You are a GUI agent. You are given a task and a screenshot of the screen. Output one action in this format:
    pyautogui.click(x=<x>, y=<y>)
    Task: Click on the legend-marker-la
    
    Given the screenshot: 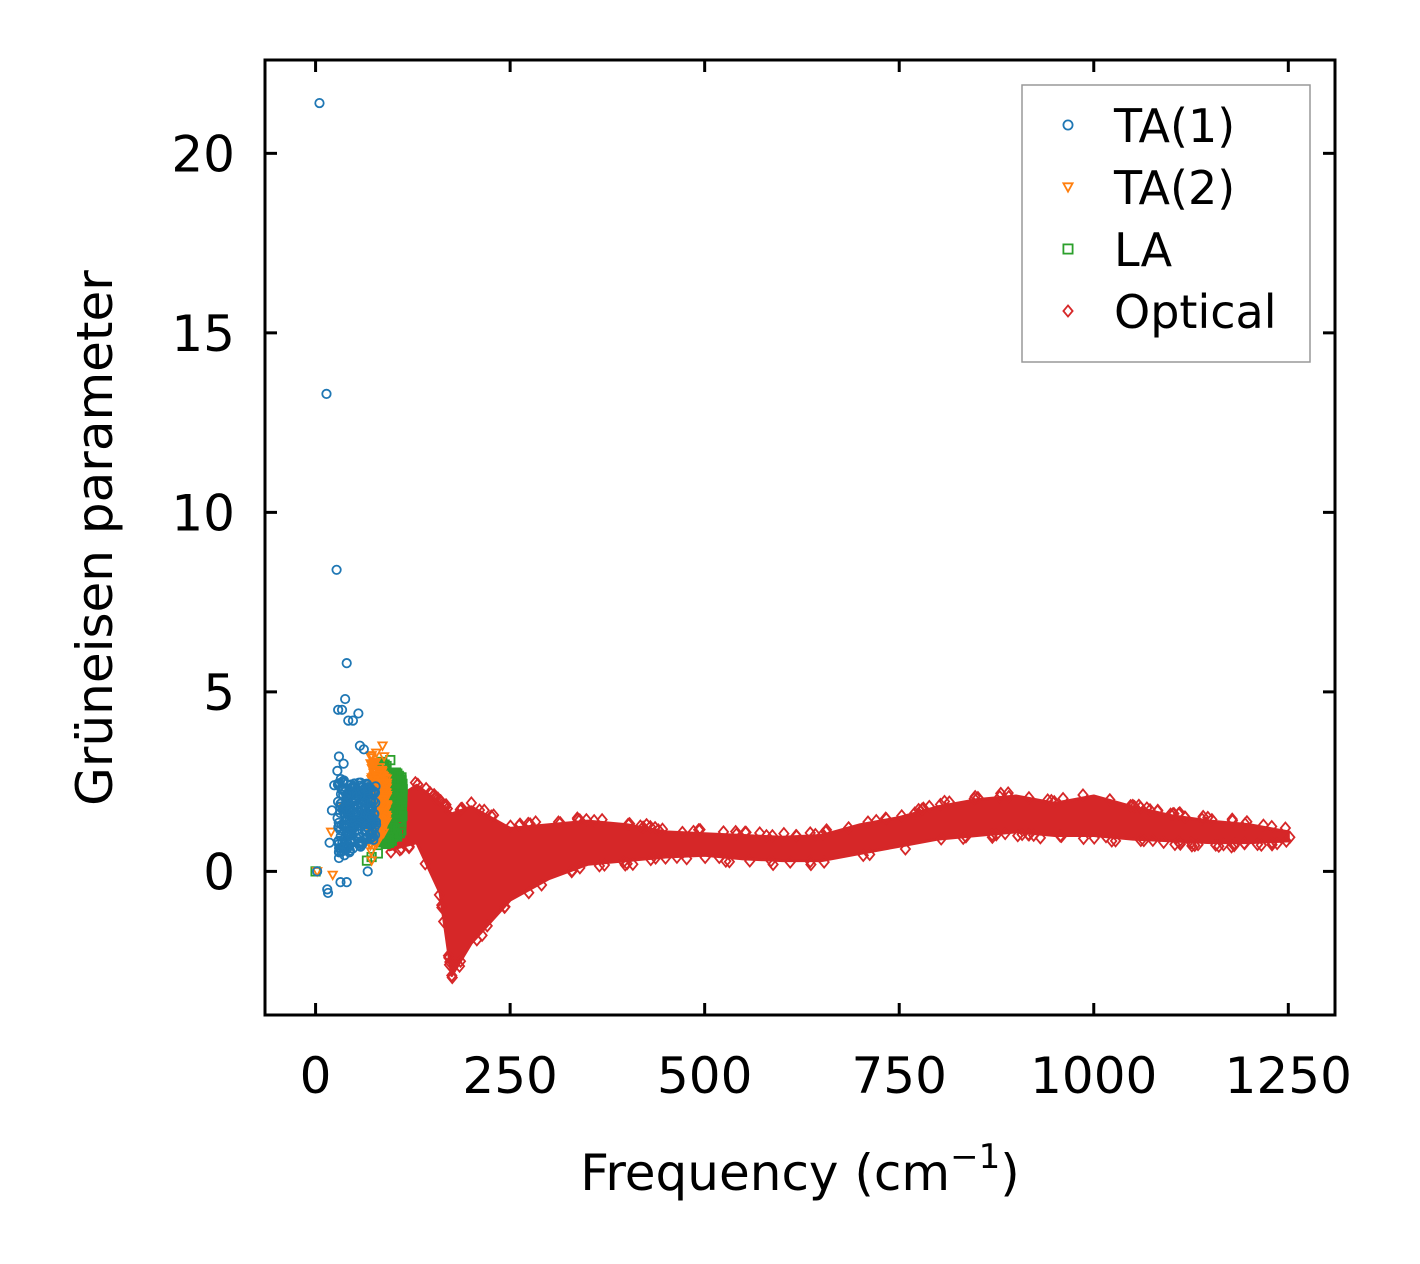 What is the action you would take?
    pyautogui.click(x=1068, y=249)
    